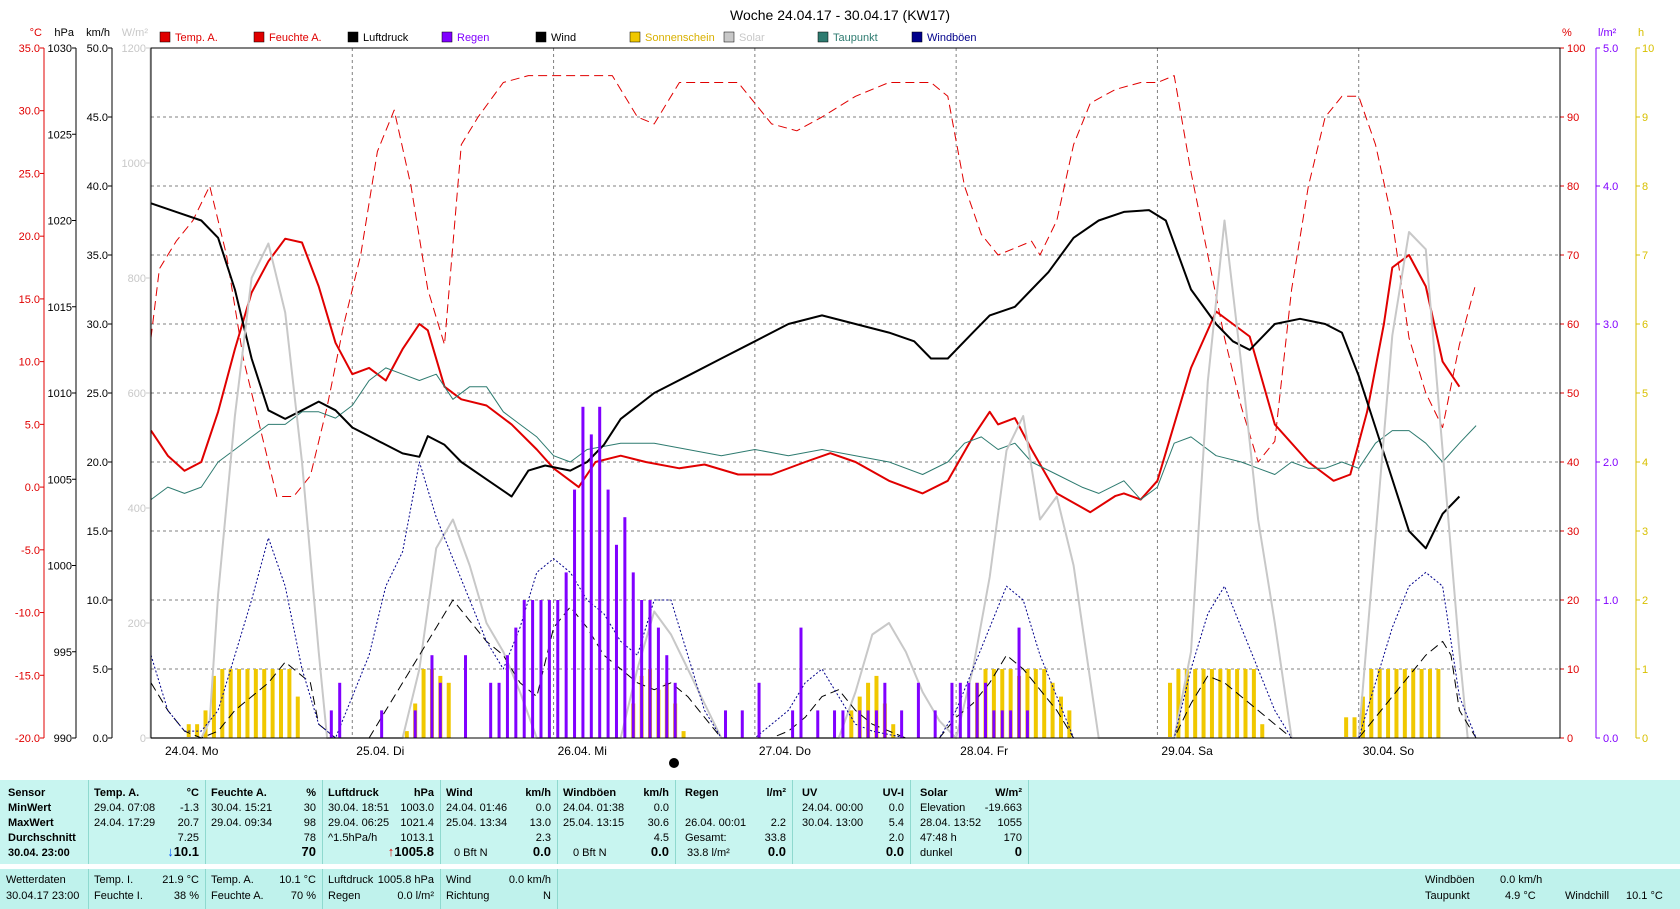 Image resolution: width=1680 pixels, height=909 pixels. I want to click on current-title: Wetterdaten, so click(36, 880).